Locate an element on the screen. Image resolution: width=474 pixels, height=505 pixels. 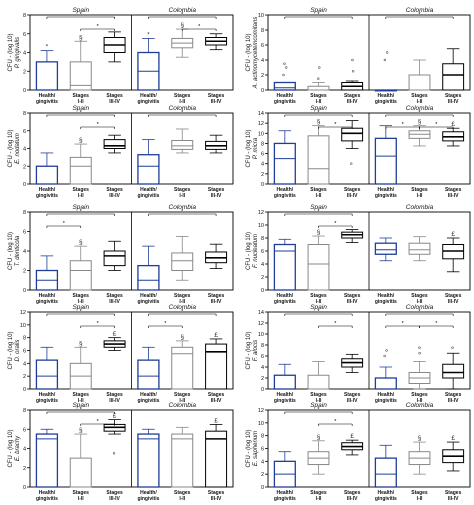
species-label: T. denticola is located at coordinates (18, 250).